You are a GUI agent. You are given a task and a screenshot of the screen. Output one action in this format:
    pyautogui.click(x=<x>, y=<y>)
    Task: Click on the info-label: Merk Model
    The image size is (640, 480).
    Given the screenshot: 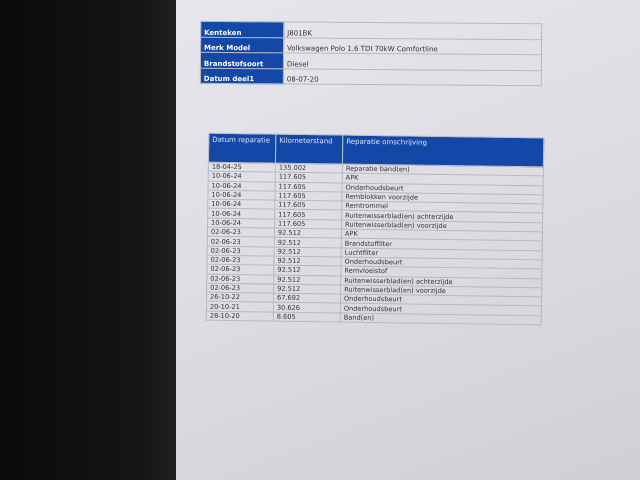 What is the action you would take?
    pyautogui.click(x=242, y=44)
    